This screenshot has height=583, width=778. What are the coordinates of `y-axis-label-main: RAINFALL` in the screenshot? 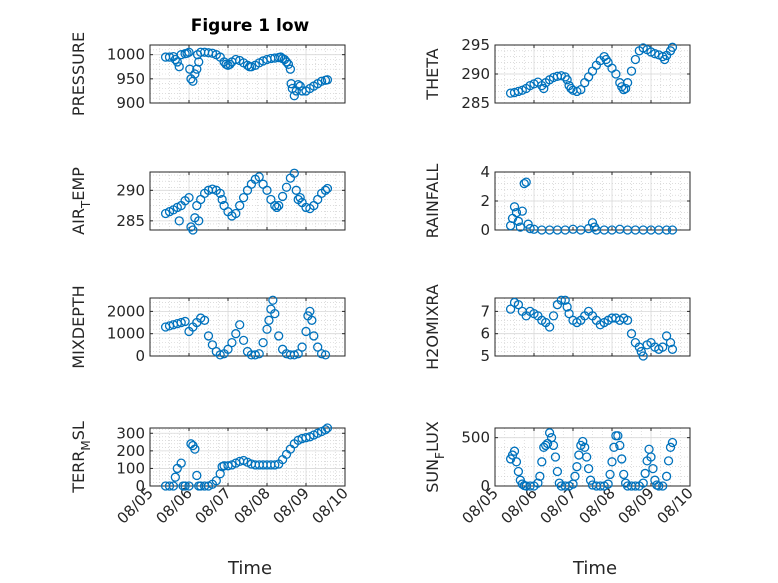 It's located at (432, 201).